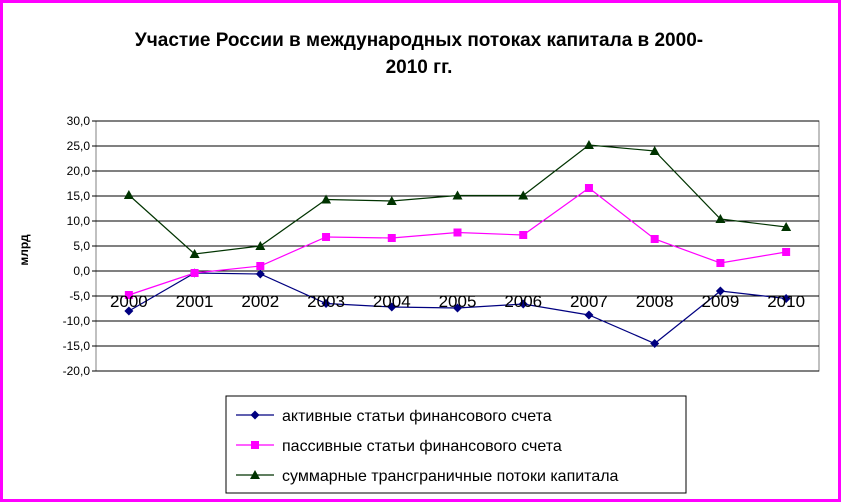 The height and width of the screenshot is (502, 841). What do you see at coordinates (24, 250) in the screenshot?
I see `y-axis-label: млрд` at bounding box center [24, 250].